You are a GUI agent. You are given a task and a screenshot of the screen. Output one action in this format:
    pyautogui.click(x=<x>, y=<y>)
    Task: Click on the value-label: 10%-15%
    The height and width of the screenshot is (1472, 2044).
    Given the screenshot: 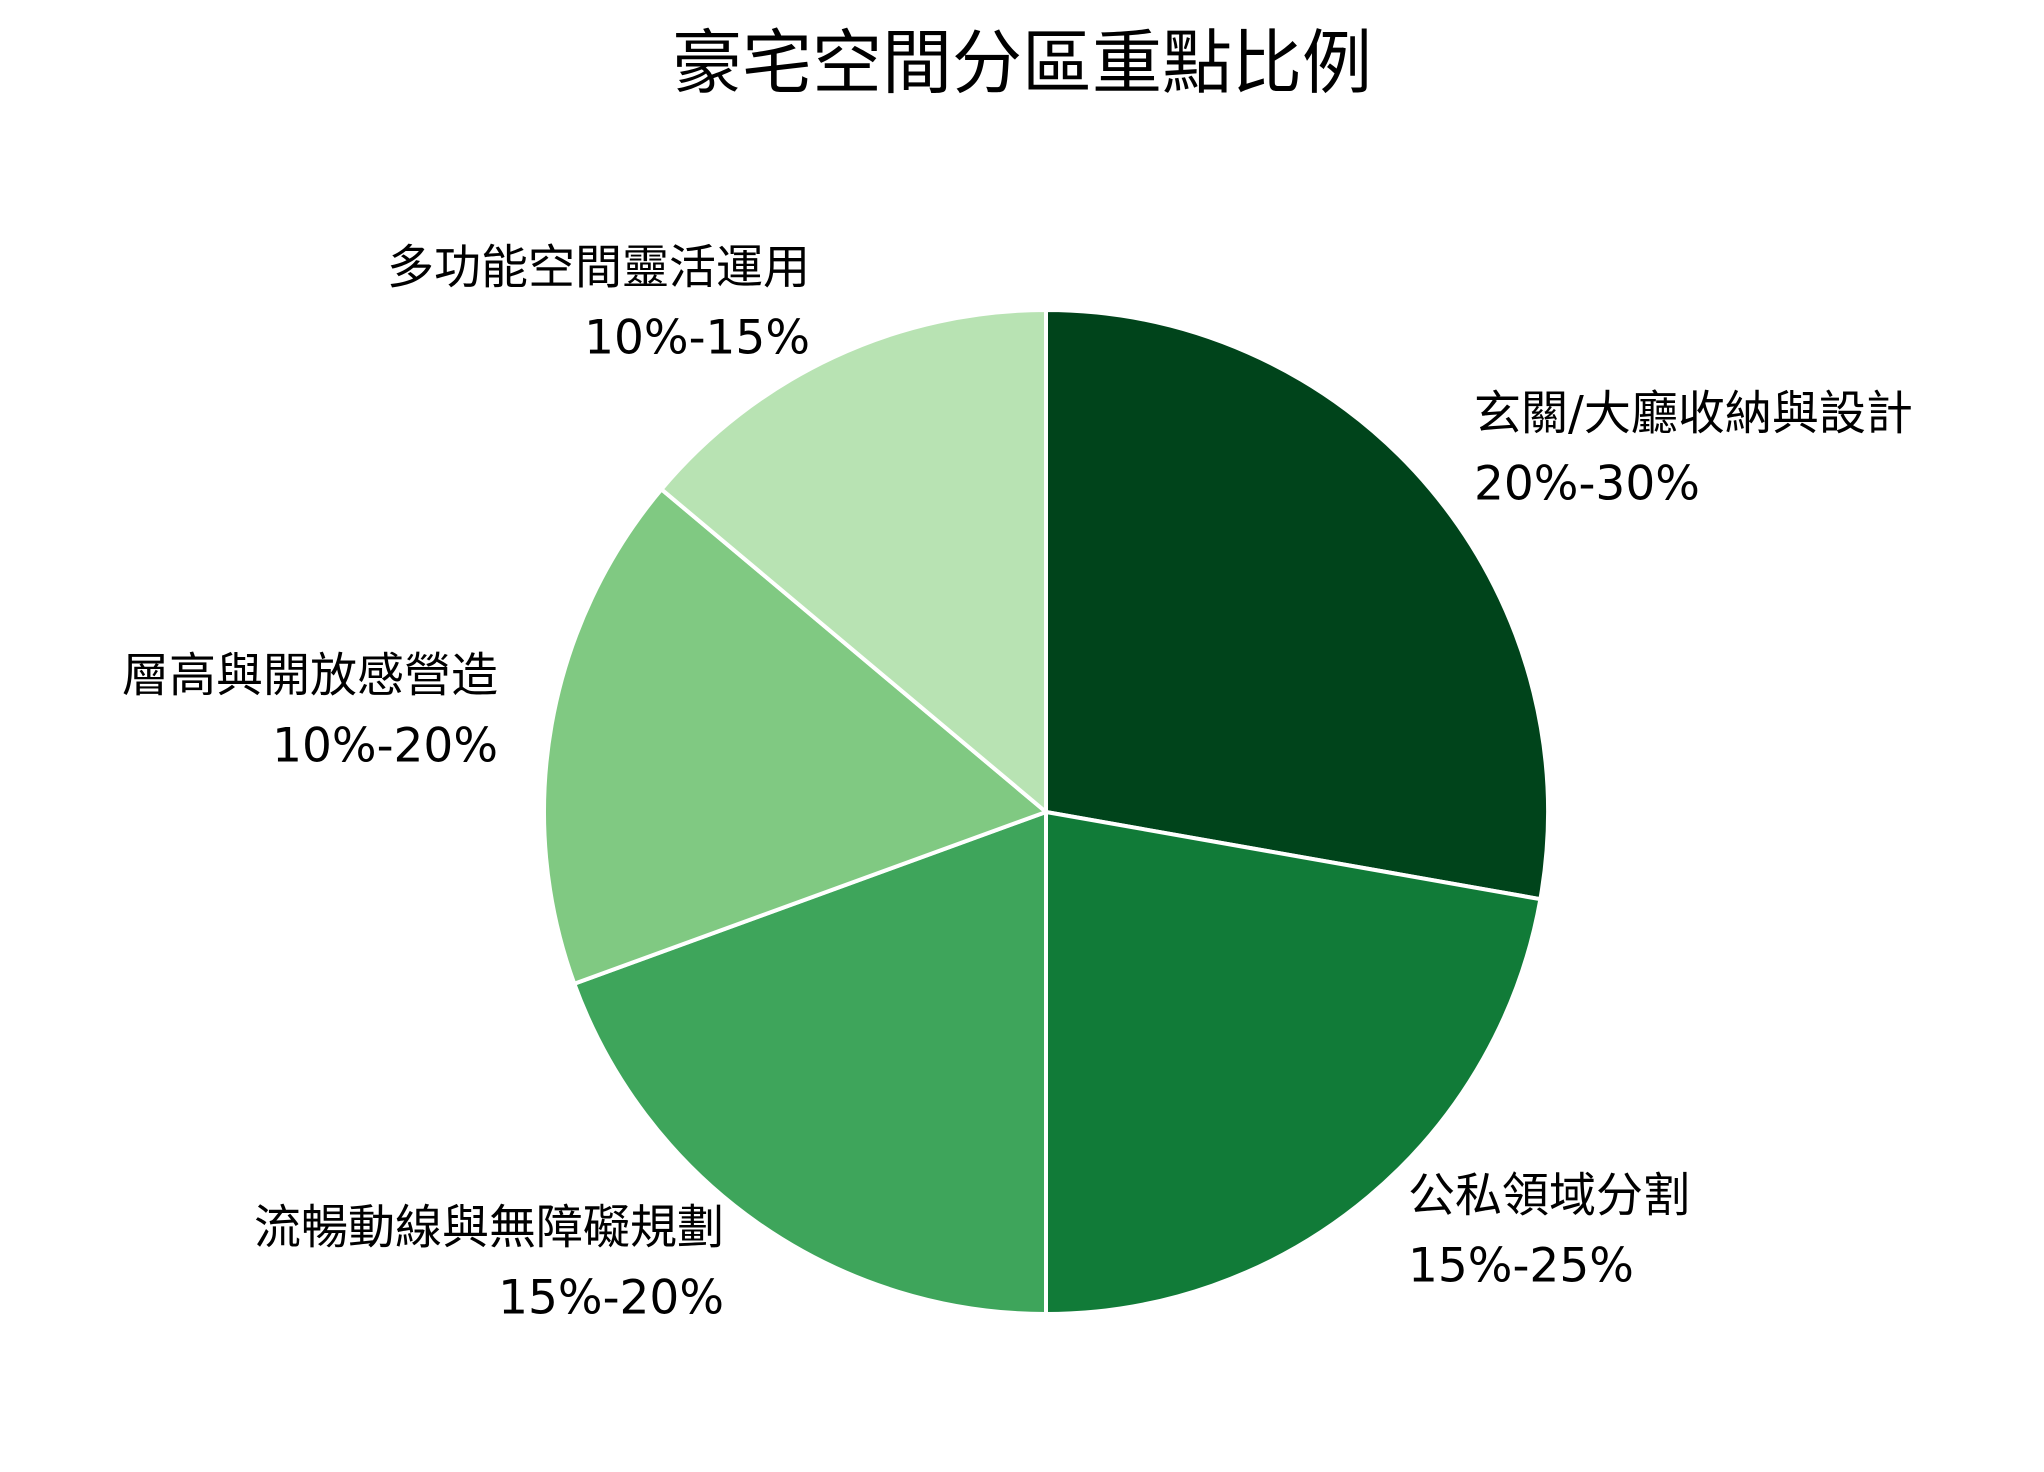 What is the action you would take?
    pyautogui.click(x=697, y=338)
    